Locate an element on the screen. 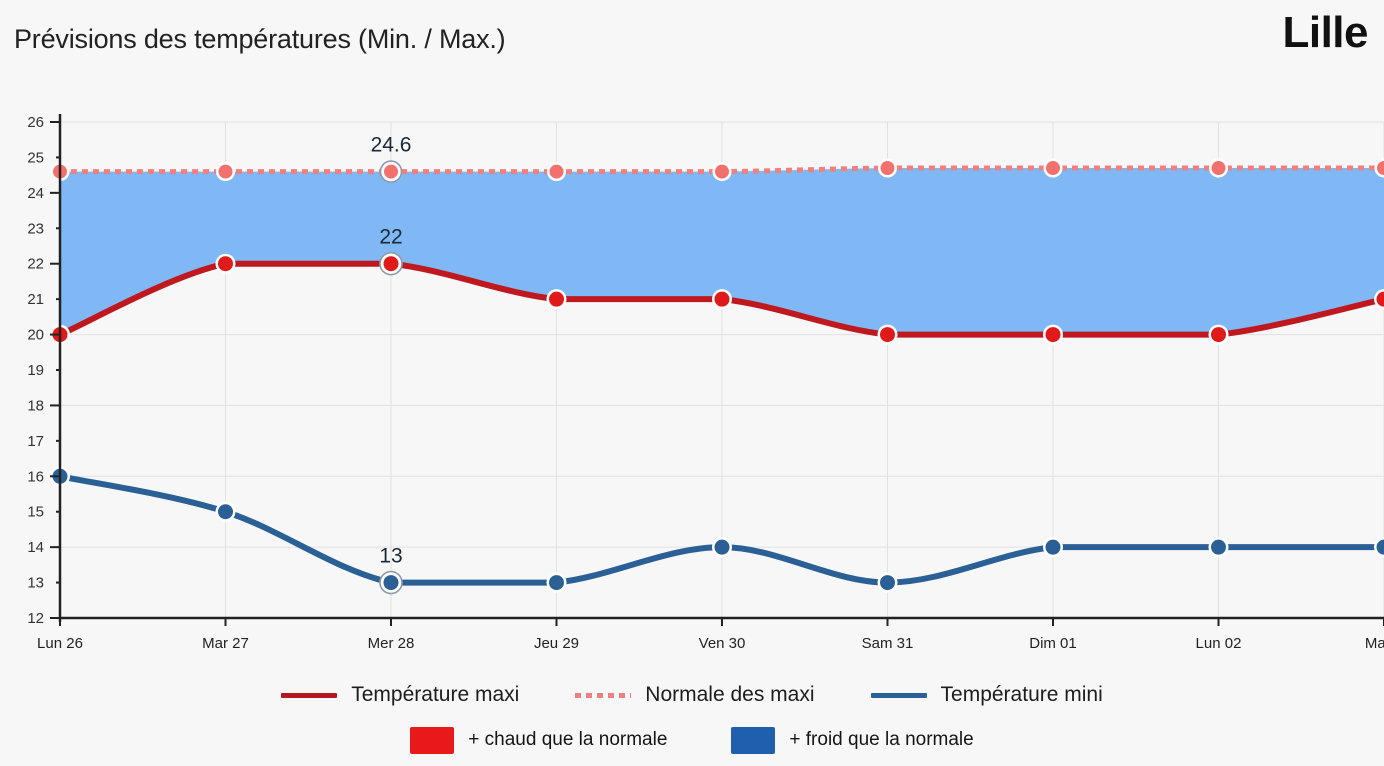 The image size is (1384, 766). legend-item-colder-than-normal: + froid que la normale is located at coordinates (852, 740).